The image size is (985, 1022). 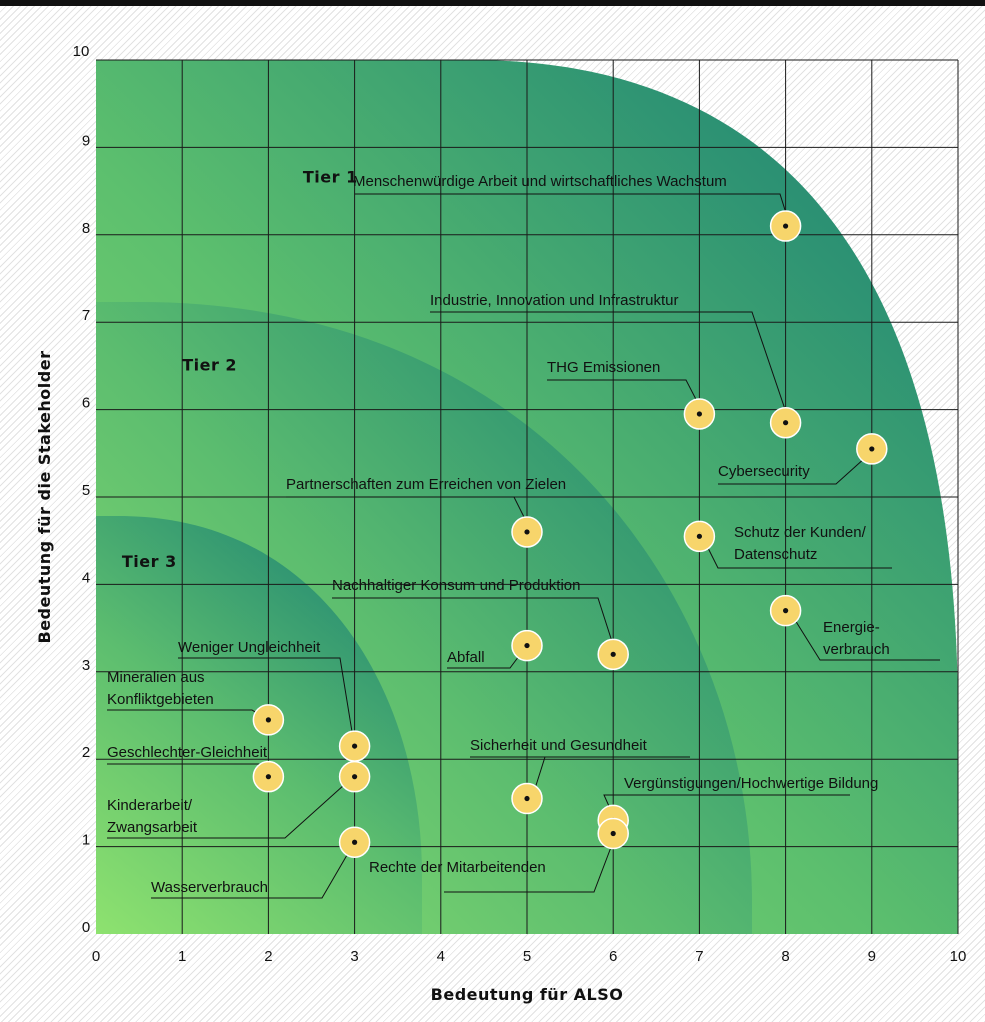 What do you see at coordinates (466, 657) in the screenshot?
I see `point-label: Abfall` at bounding box center [466, 657].